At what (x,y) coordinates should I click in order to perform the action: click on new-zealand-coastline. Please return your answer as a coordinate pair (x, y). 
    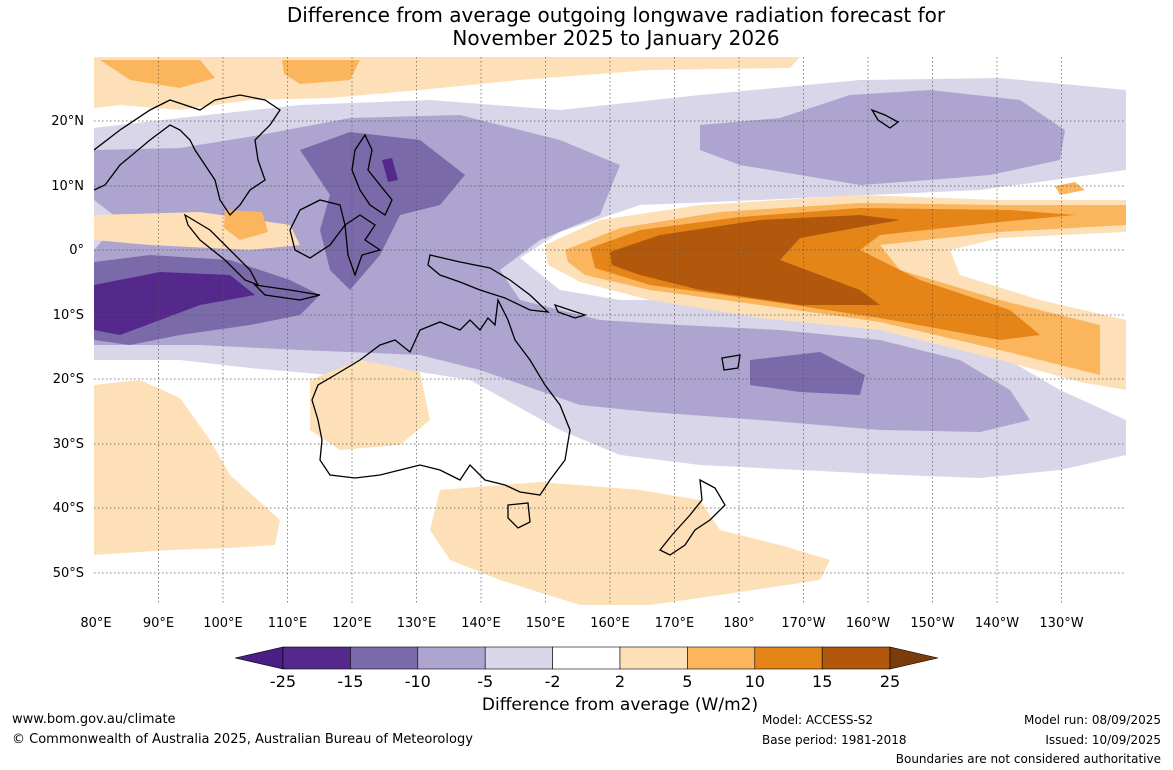
    Looking at the image, I should click on (692, 517).